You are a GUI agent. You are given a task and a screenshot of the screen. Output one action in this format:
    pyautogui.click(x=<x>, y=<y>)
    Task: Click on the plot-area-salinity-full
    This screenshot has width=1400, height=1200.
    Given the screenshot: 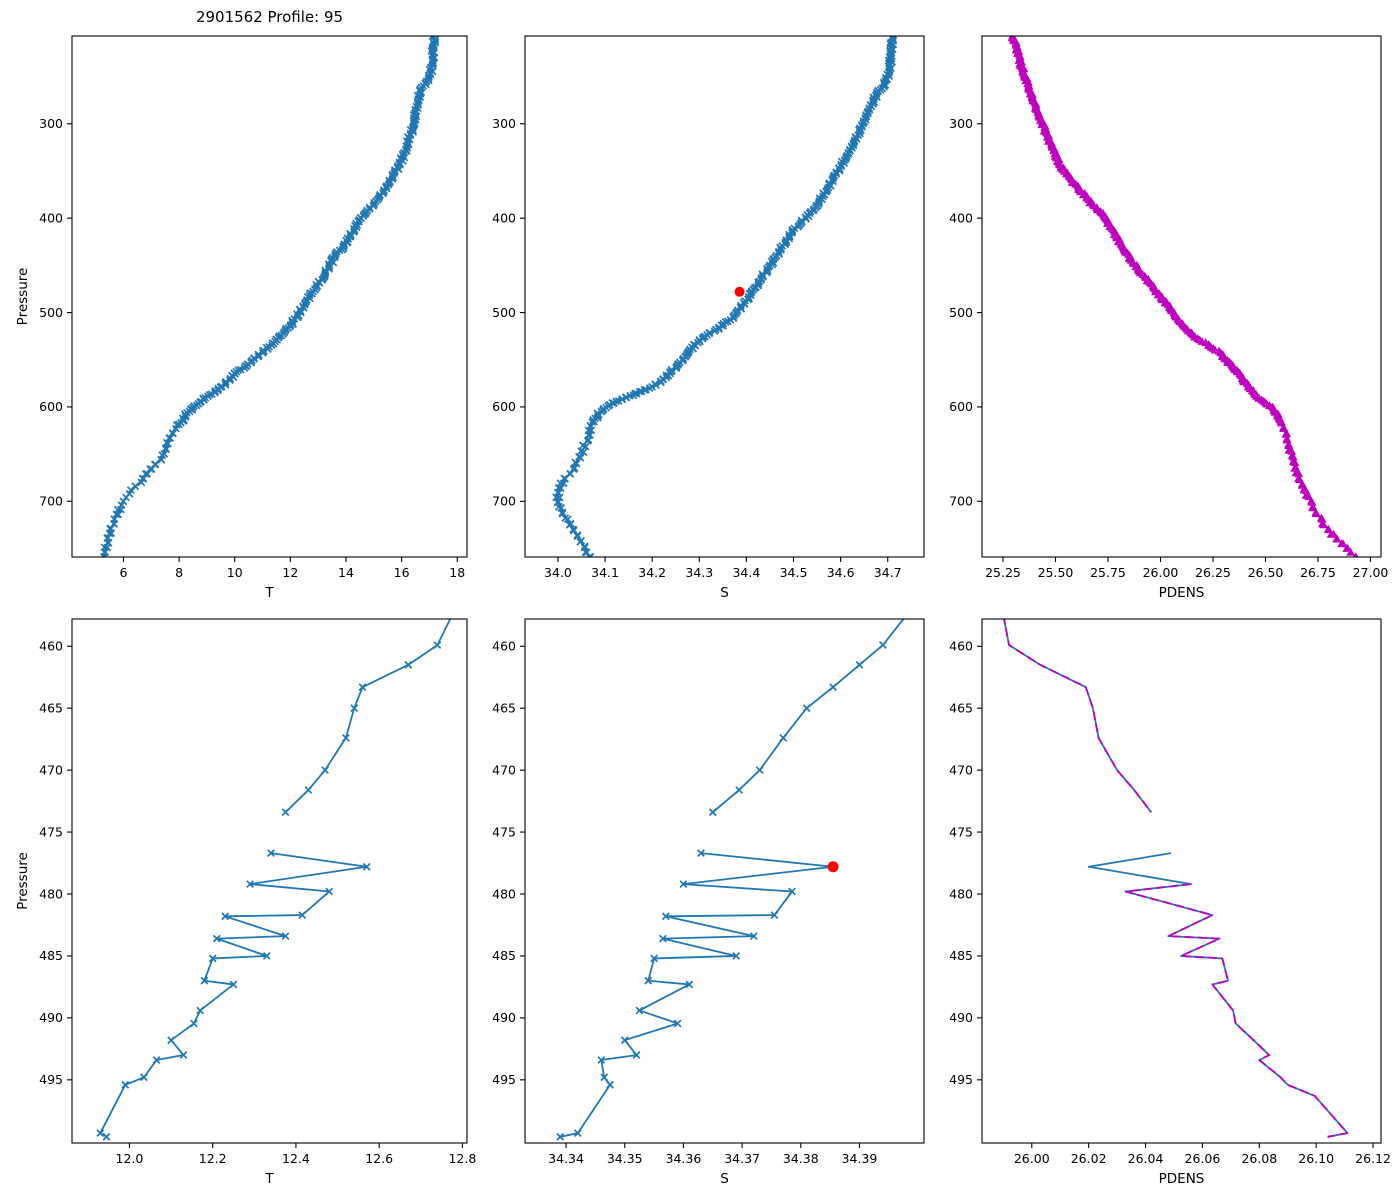 What is the action you would take?
    pyautogui.click(x=725, y=296)
    